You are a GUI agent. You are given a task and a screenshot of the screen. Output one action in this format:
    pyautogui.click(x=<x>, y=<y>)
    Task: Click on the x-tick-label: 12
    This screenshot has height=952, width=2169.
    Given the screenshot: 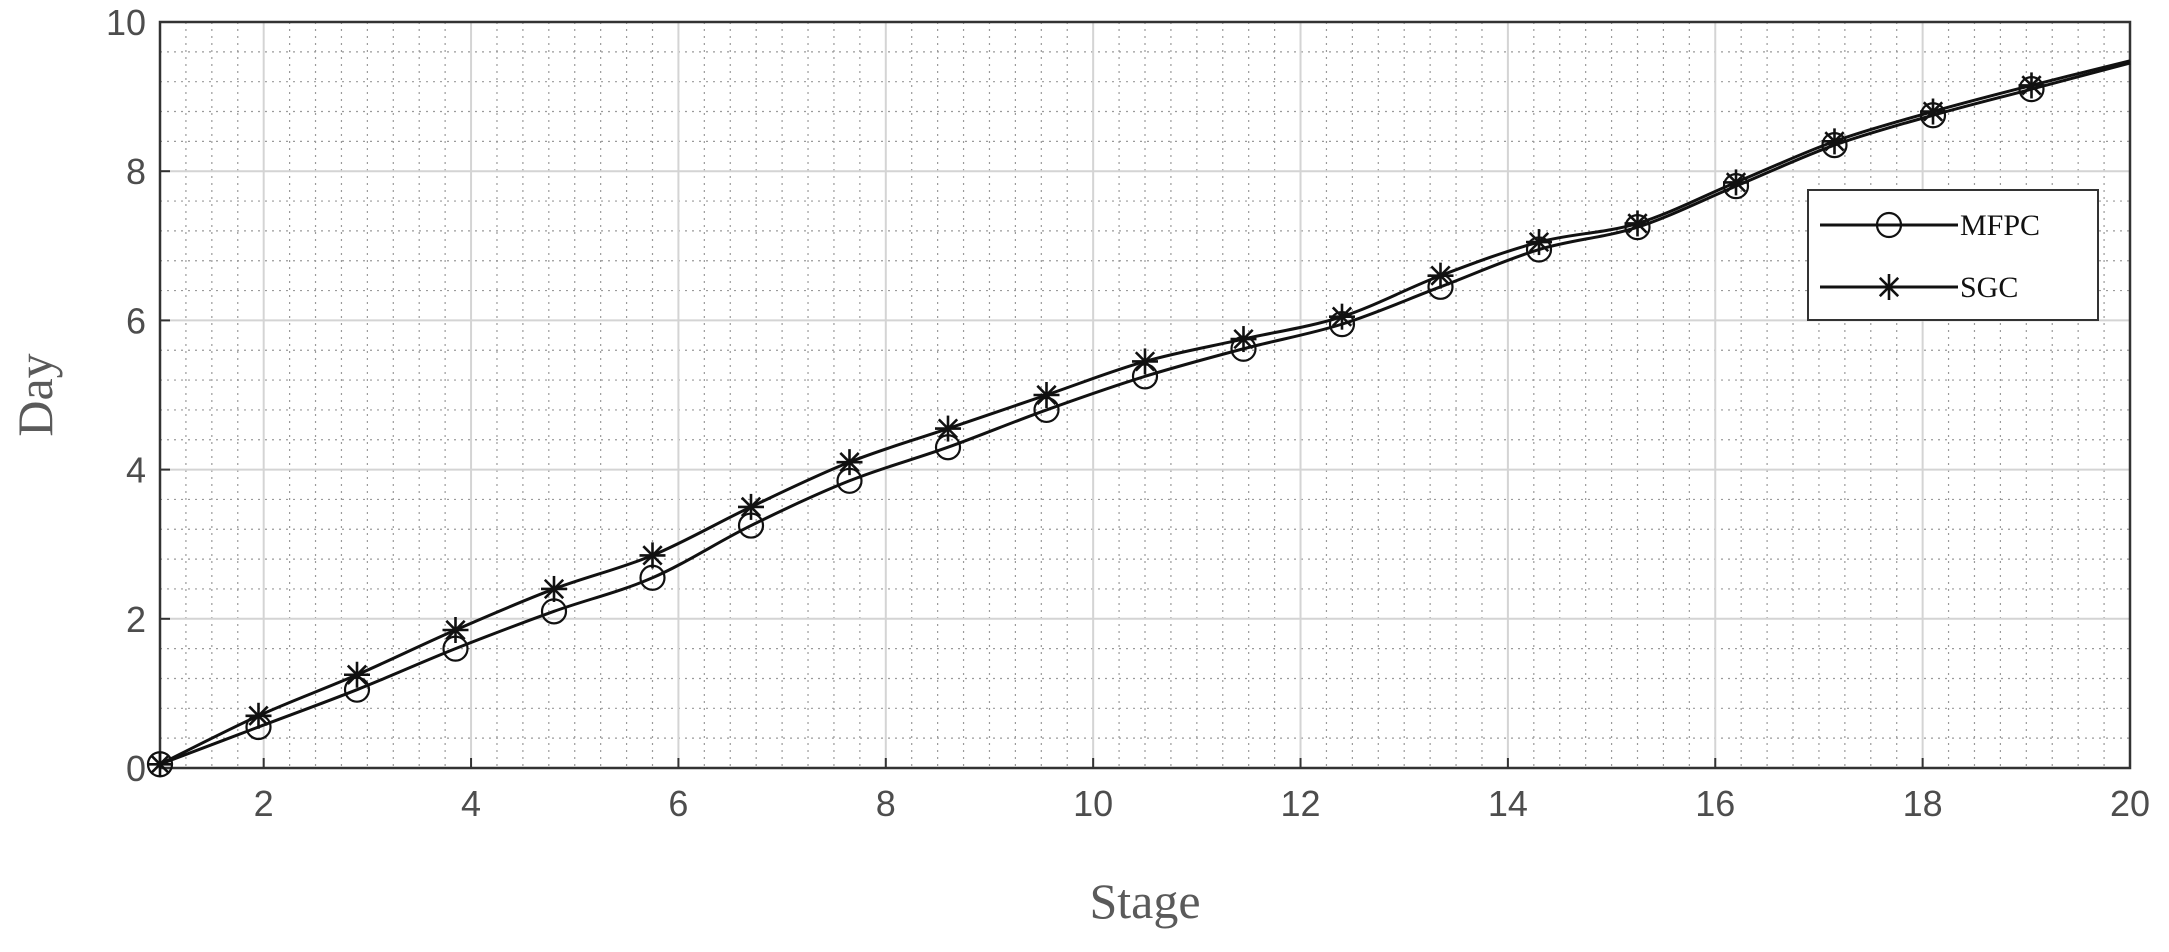 What is the action you would take?
    pyautogui.click(x=1301, y=803)
    